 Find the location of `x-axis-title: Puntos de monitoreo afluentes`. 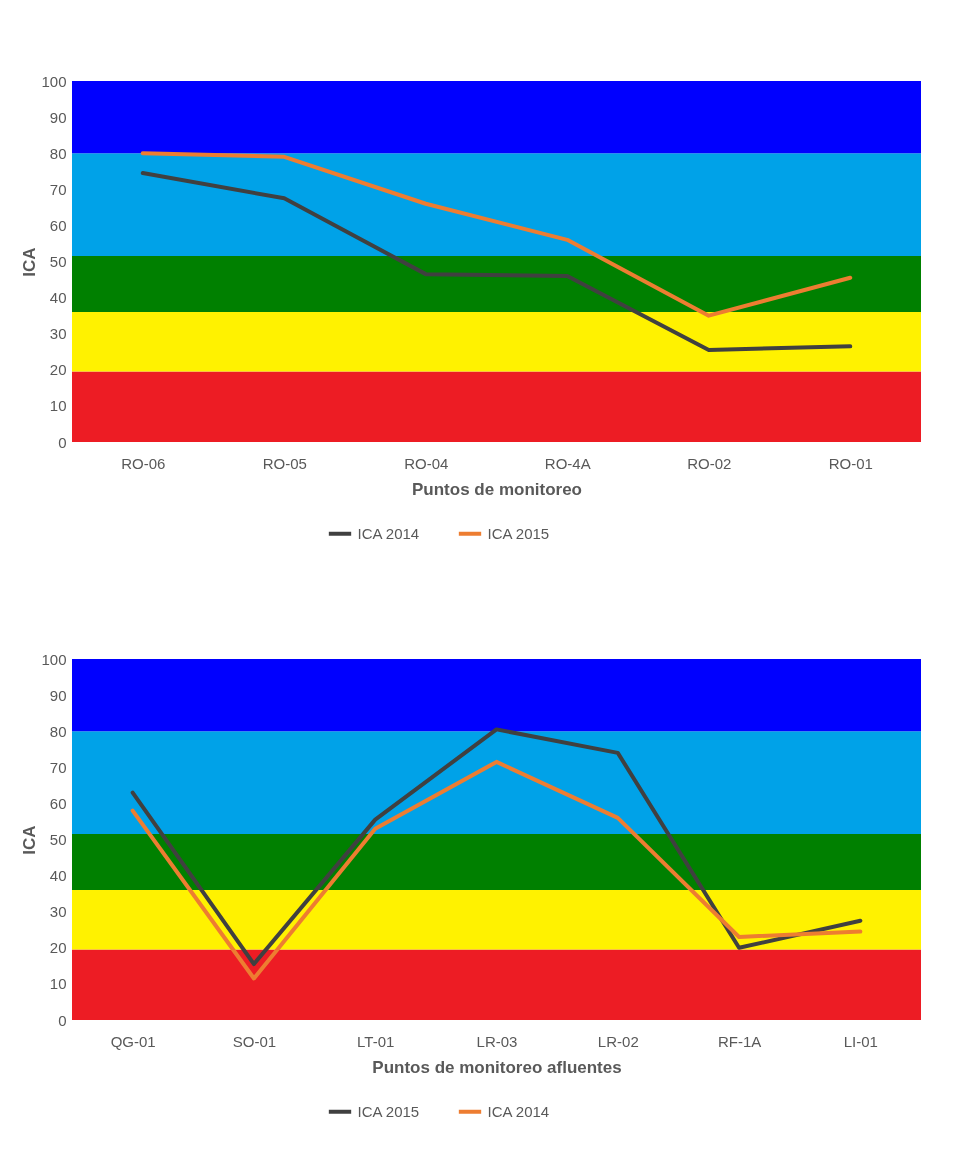

x-axis-title: Puntos de monitoreo afluentes is located at coordinates (497, 1067).